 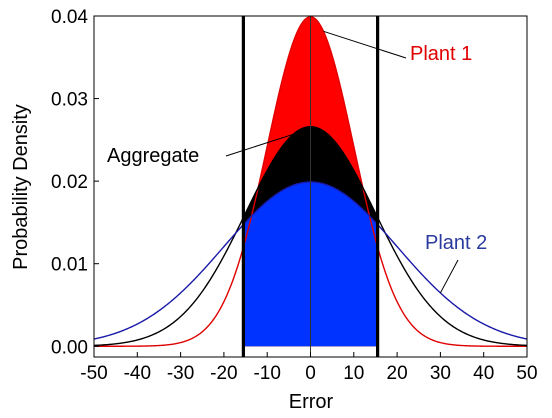 What do you see at coordinates (310, 373) in the screenshot?
I see `x-tick-label: 0` at bounding box center [310, 373].